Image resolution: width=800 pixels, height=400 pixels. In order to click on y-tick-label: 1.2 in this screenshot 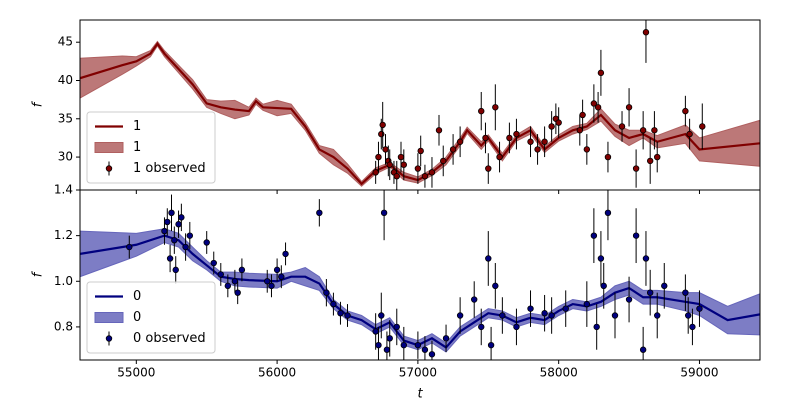, I will do `click(63, 235)`.